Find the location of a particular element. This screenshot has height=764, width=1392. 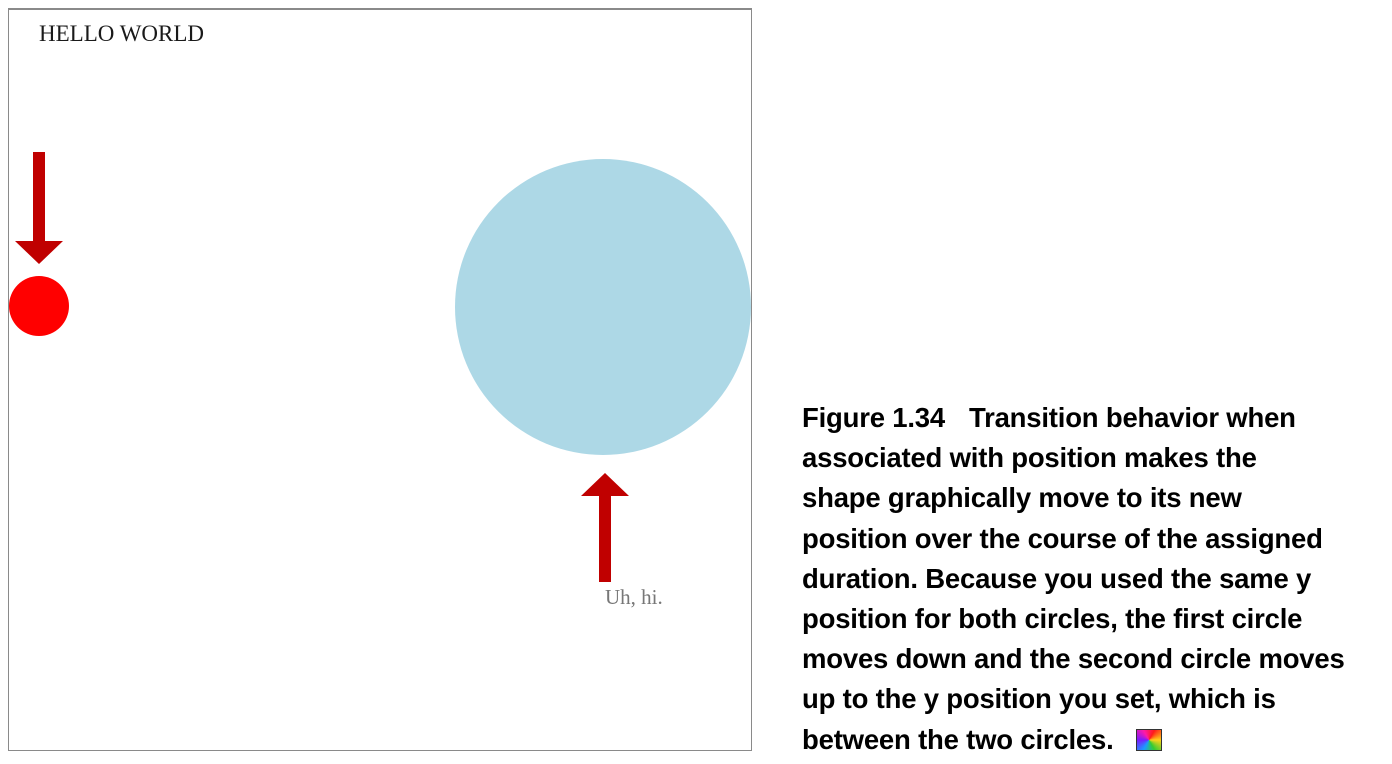

caption-line-last: between the two circles. is located at coordinates (1097, 740).